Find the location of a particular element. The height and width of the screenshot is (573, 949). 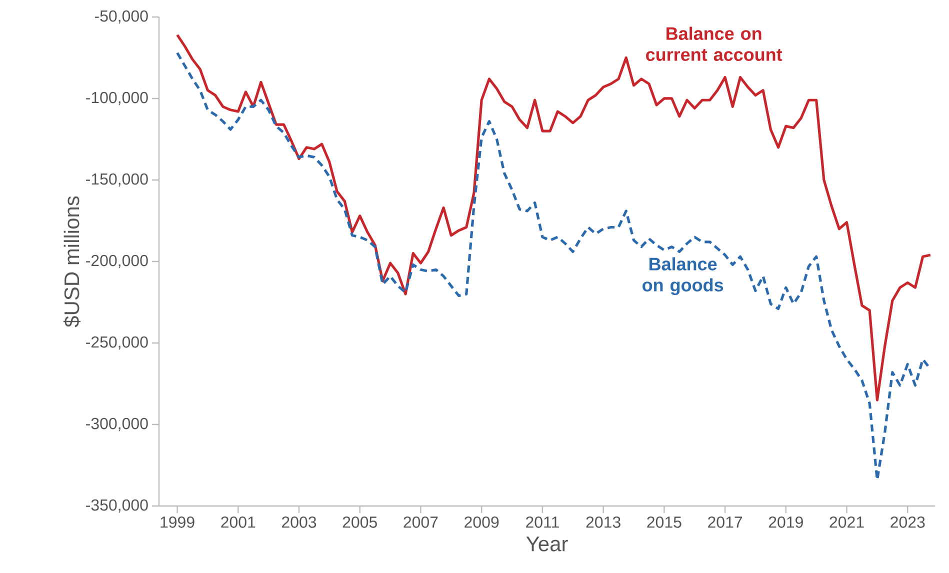

y-tick-label: -100,000 is located at coordinates (117, 99).